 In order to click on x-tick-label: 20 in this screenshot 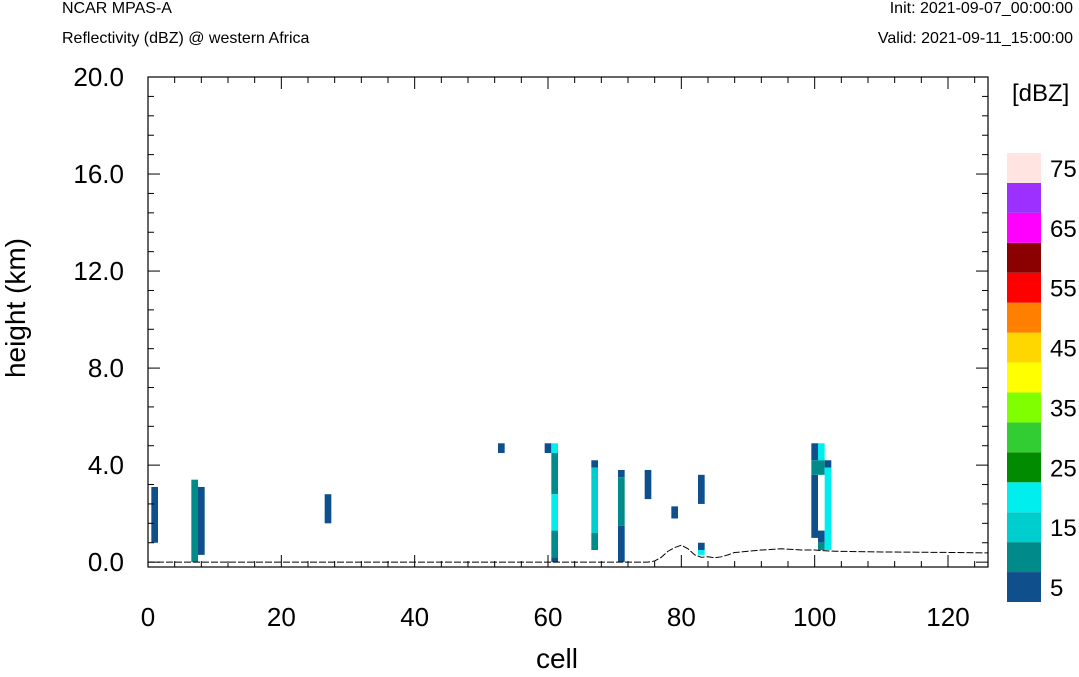, I will do `click(281, 617)`.